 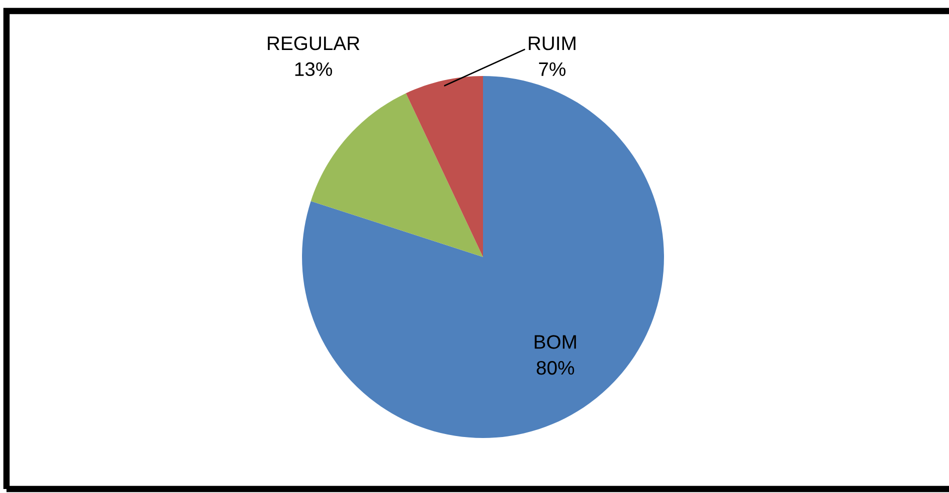 What do you see at coordinates (313, 69) in the screenshot?
I see `data-label: 13%` at bounding box center [313, 69].